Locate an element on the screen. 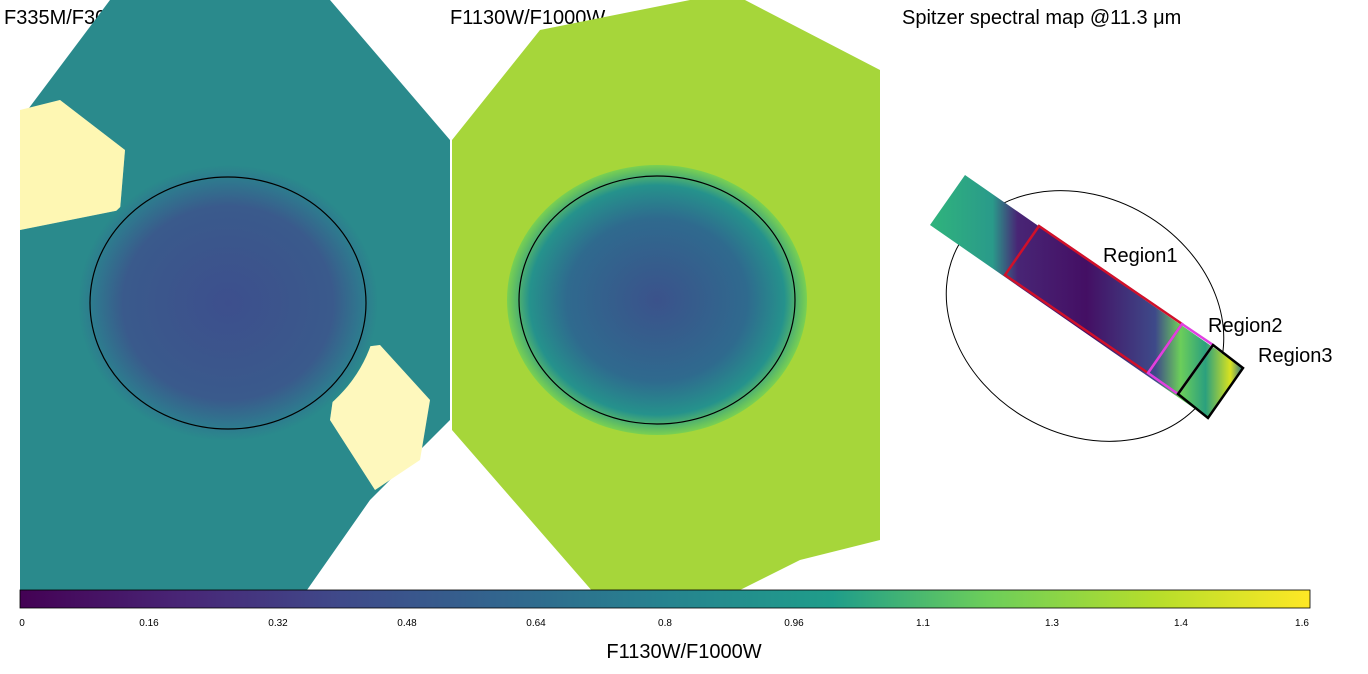 This screenshot has height=674, width=1368. colorbar-tick: 1.6 is located at coordinates (1302, 623).